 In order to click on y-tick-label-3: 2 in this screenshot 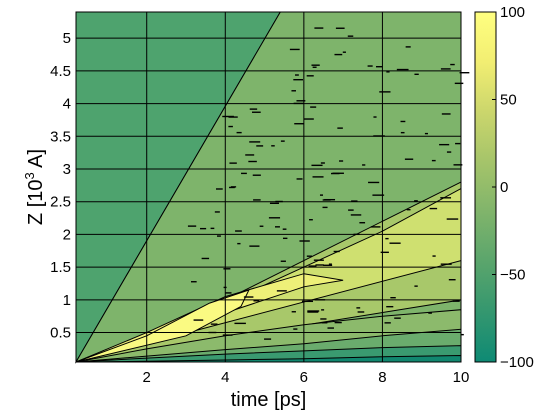, I will do `click(67, 234)`.